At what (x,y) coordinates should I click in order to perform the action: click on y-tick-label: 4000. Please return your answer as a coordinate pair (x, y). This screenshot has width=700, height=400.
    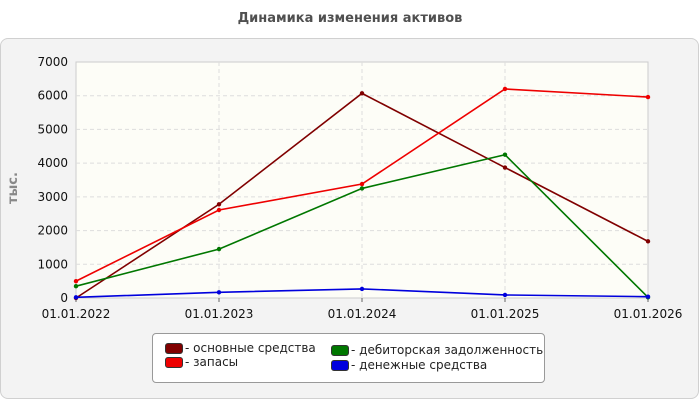
    Looking at the image, I should click on (52, 163).